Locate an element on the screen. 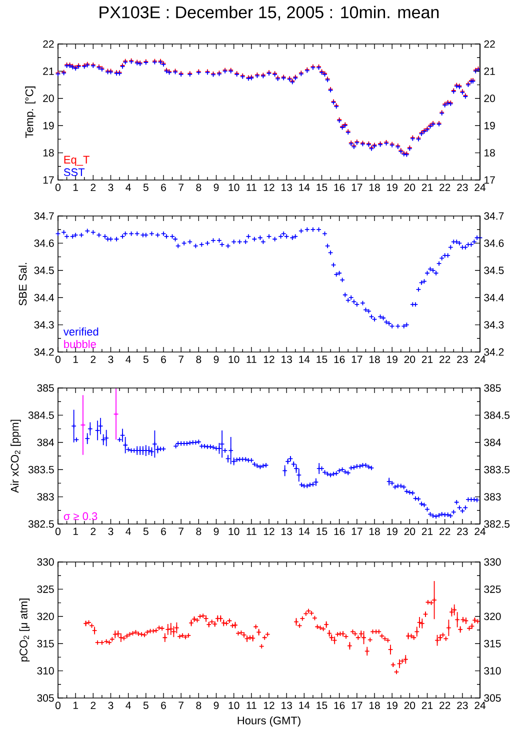  y2-tick-label: 22 is located at coordinates (489, 44).